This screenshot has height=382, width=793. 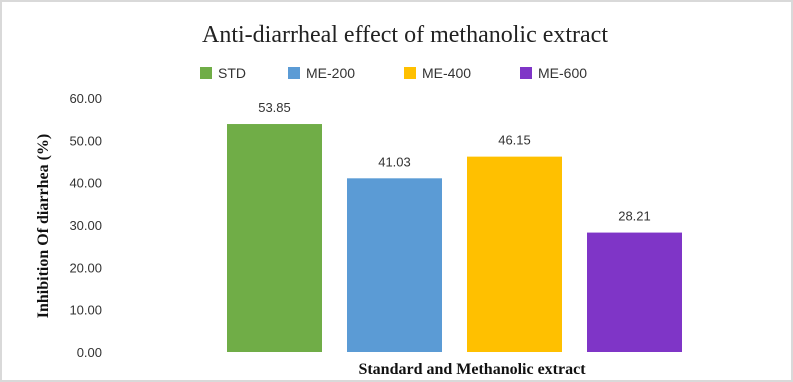 I want to click on y-tick-label: 60.00, so click(x=85, y=98).